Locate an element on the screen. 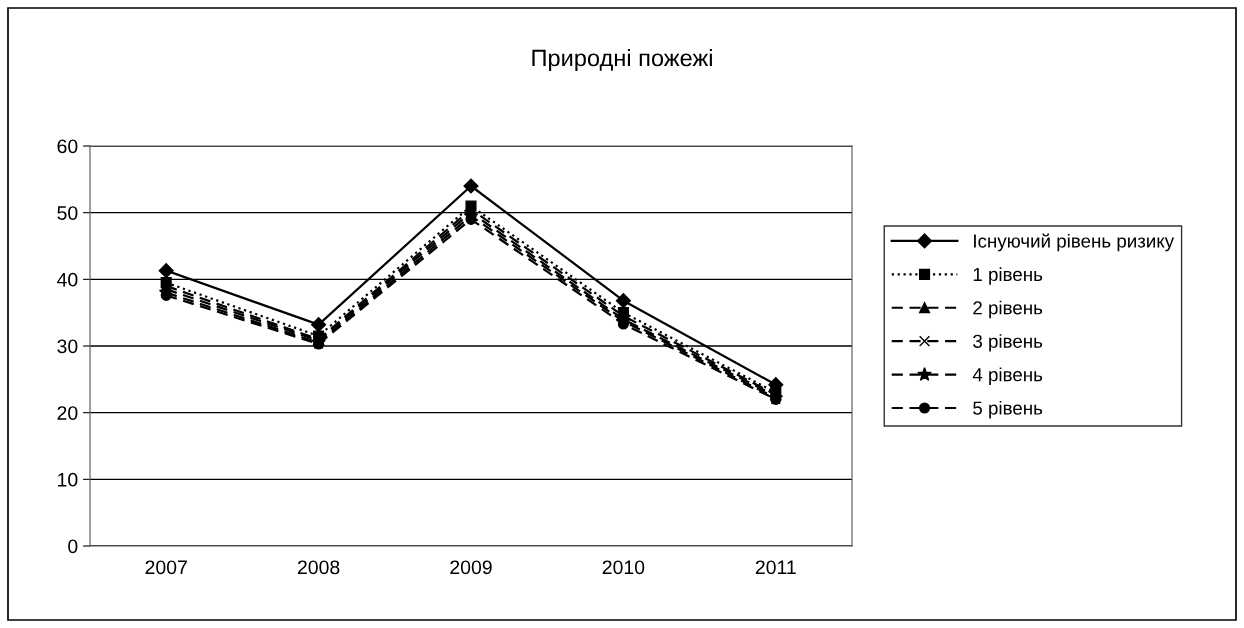 The image size is (1244, 628). x-tick-label: 2011 is located at coordinates (775, 567).